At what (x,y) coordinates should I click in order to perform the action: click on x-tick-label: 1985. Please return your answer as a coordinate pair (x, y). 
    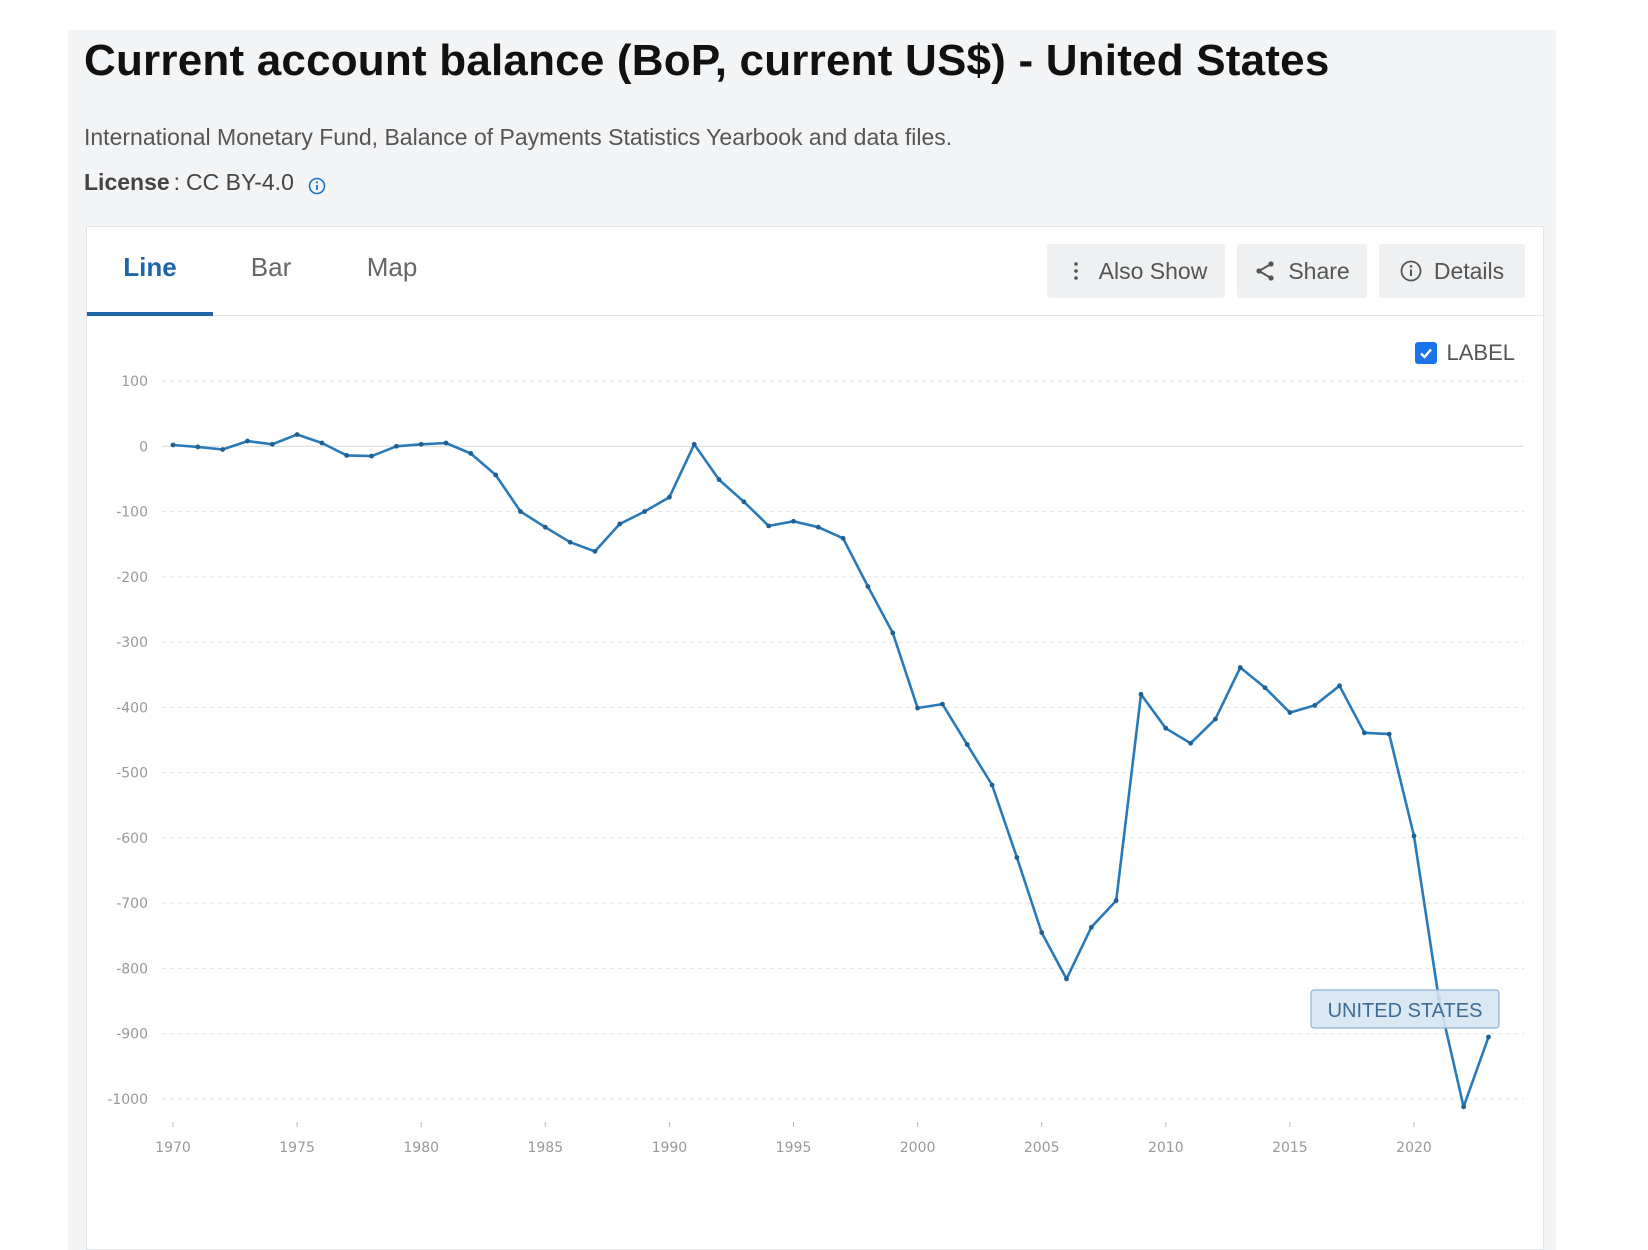
    Looking at the image, I should click on (545, 1148).